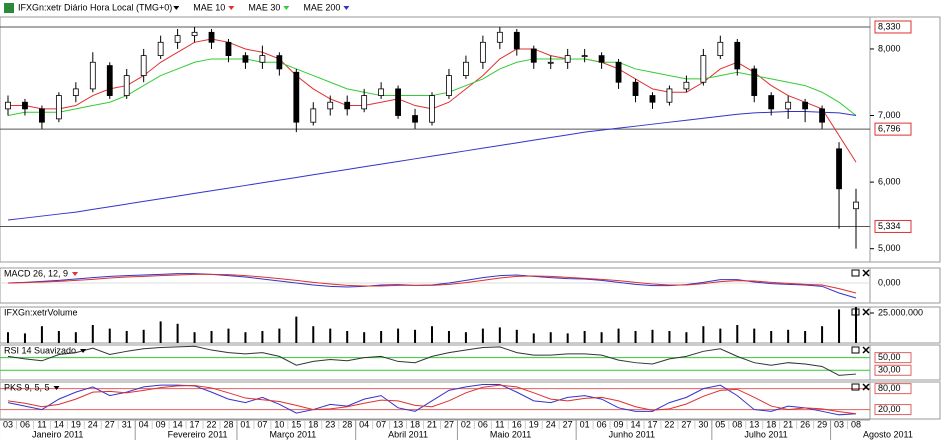 The image size is (941, 440). I want to click on indicator-line, so click(432, 360).